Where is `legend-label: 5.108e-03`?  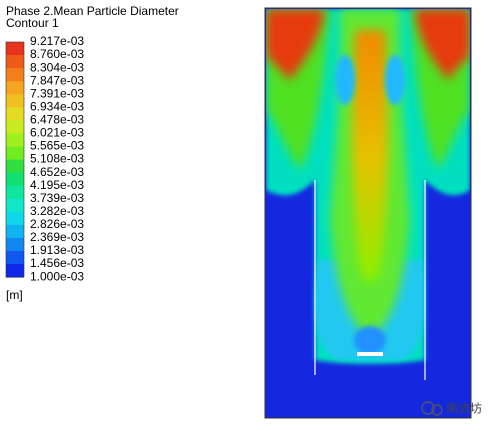 legend-label: 5.108e-03 is located at coordinates (57, 159).